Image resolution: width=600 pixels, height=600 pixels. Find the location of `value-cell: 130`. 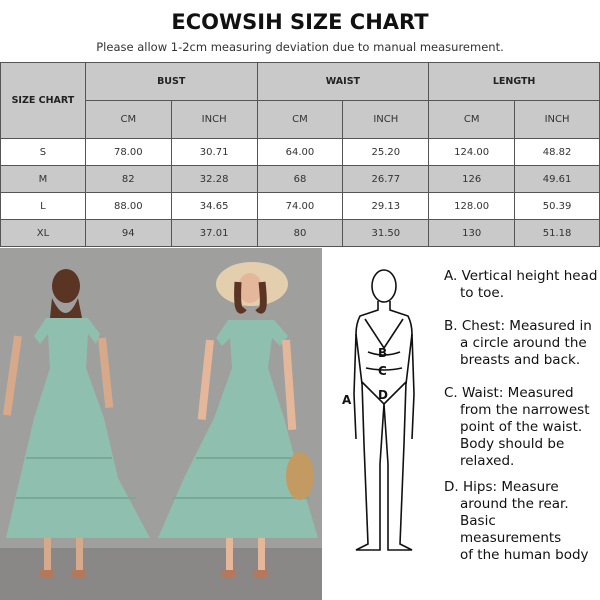

value-cell: 130 is located at coordinates (472, 233).